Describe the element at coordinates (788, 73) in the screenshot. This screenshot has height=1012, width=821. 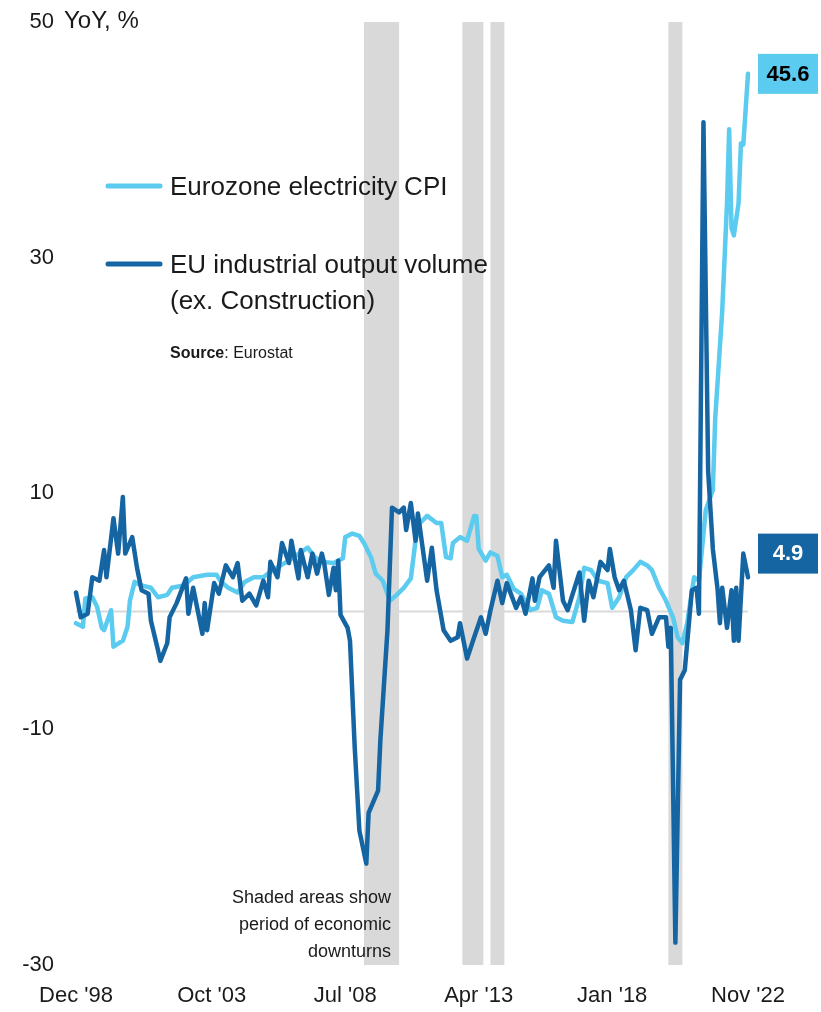
I see `annotation: 45.6` at that location.